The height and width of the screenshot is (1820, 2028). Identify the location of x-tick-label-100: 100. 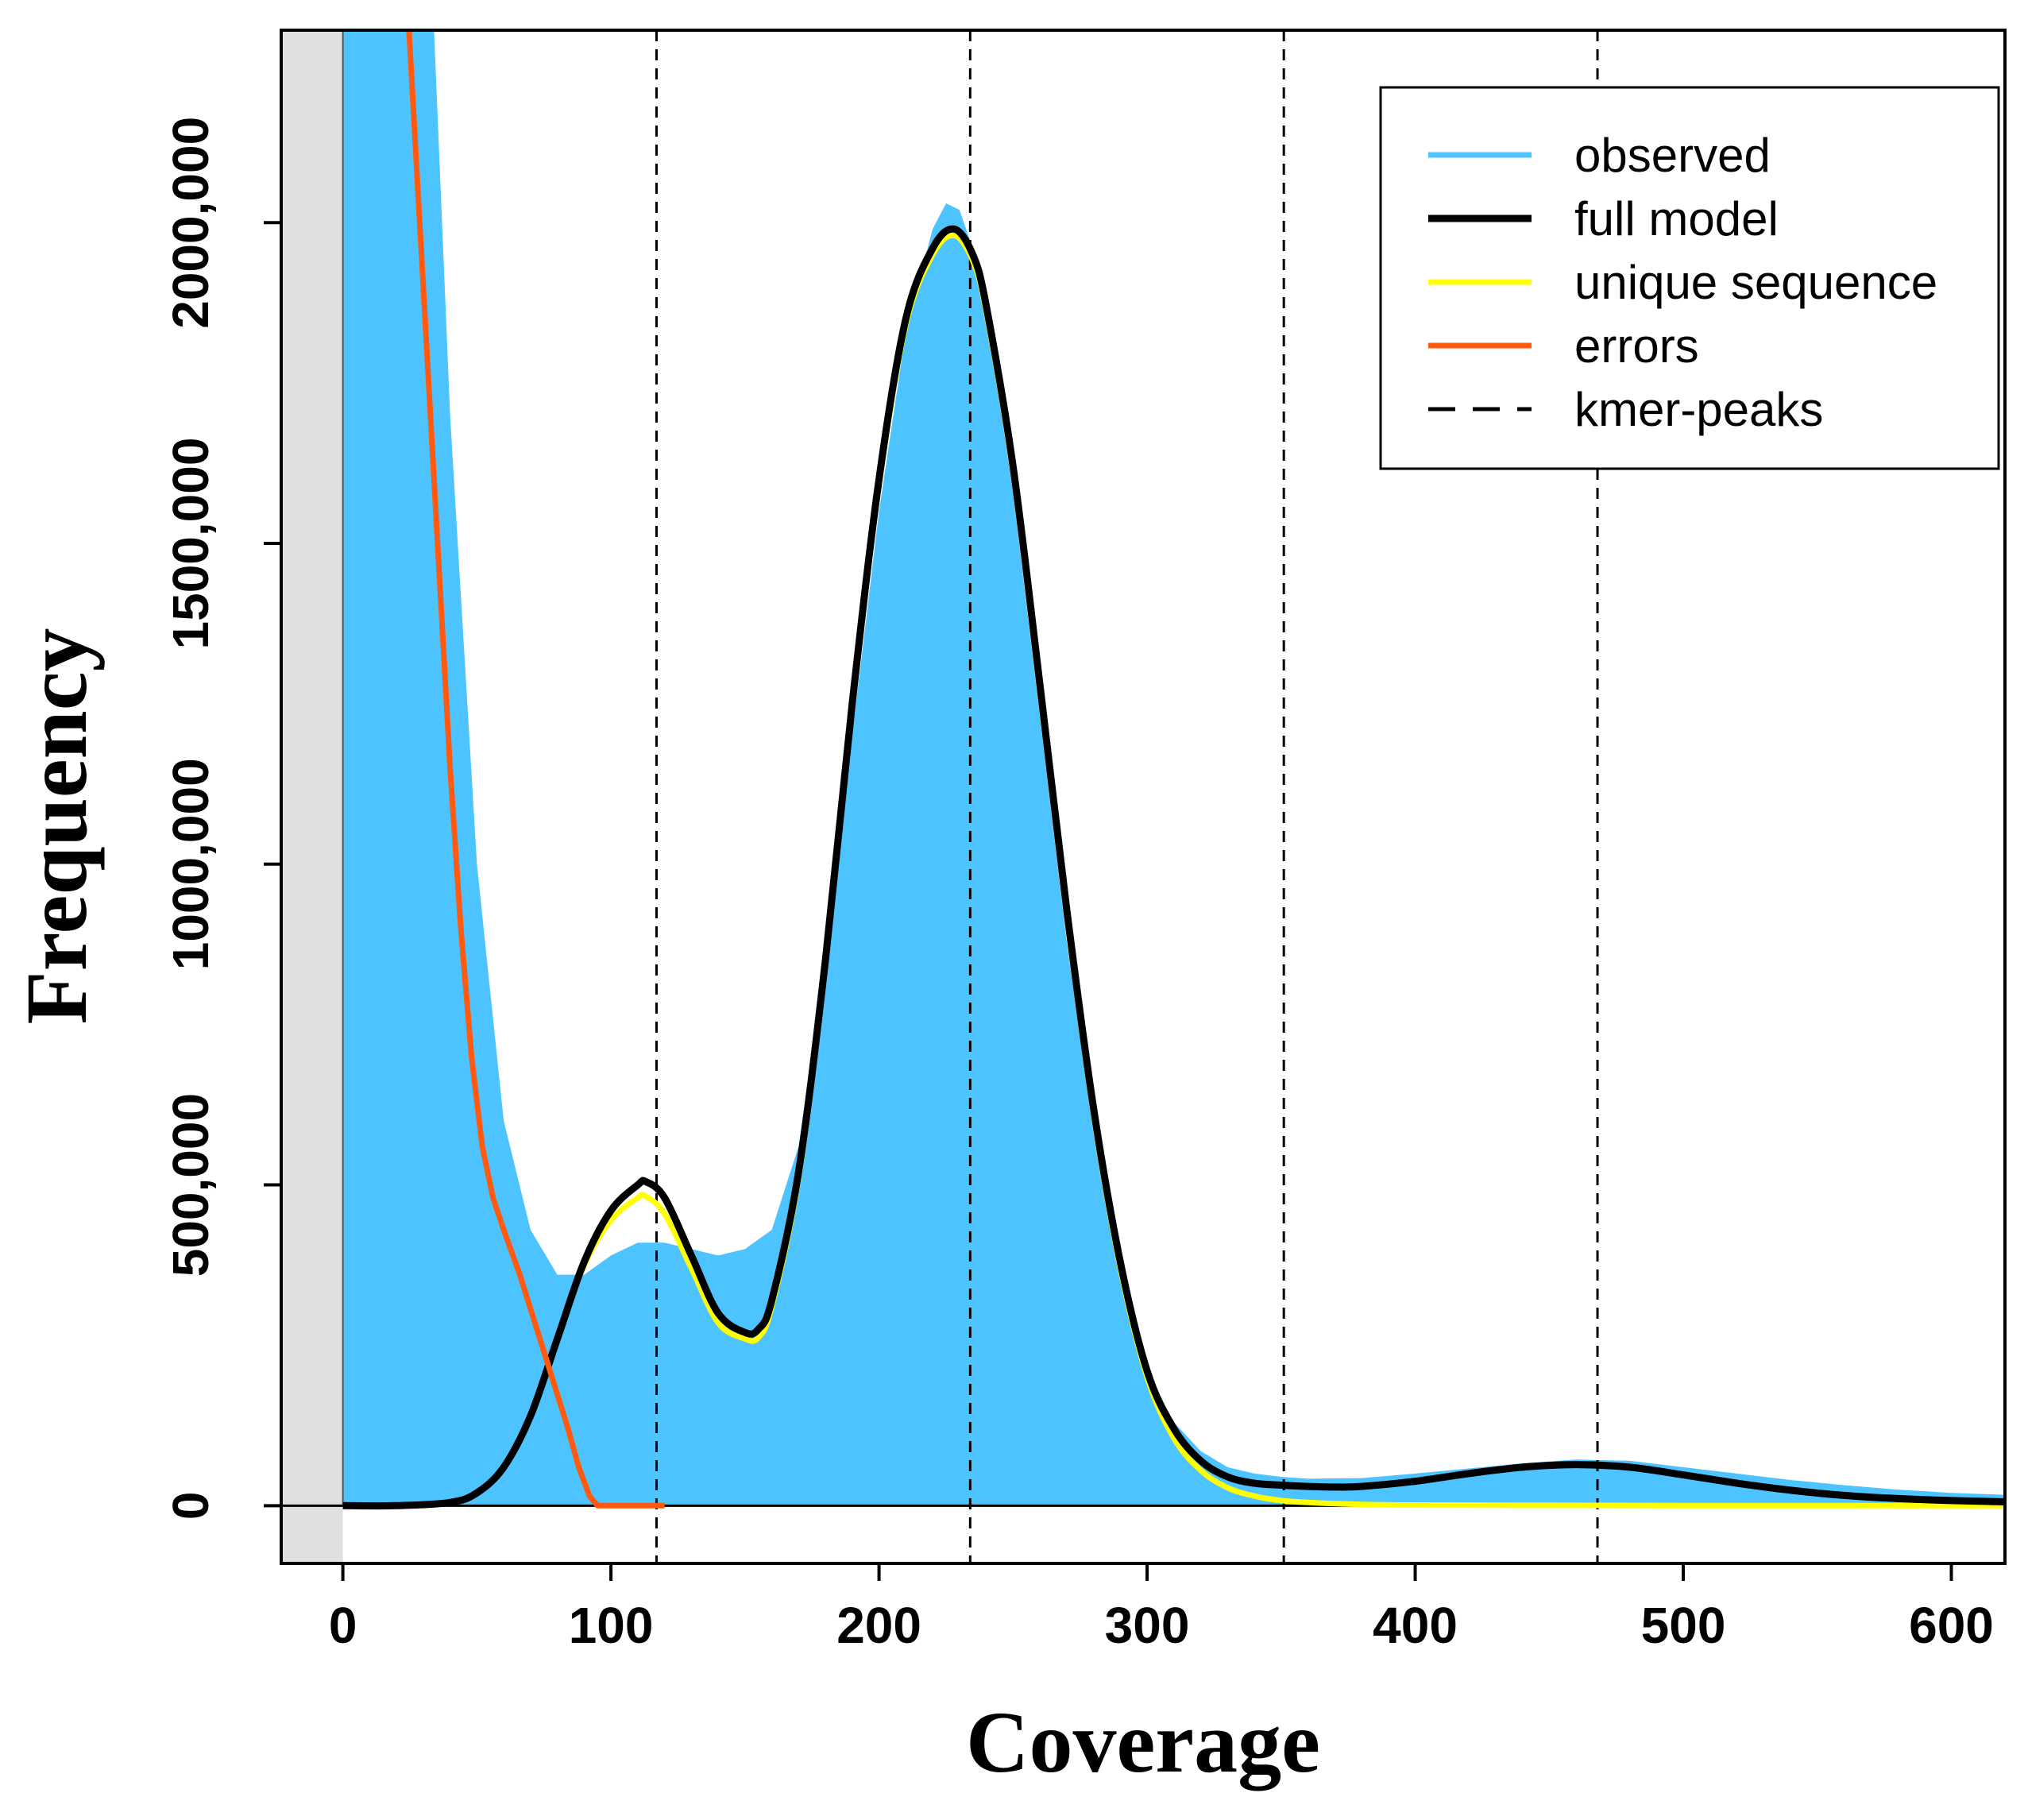
(611, 1625).